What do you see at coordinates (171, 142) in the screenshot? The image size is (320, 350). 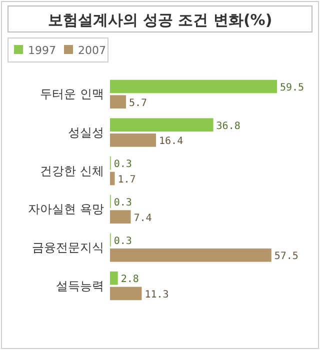 I see `data-label: 16.4` at bounding box center [171, 142].